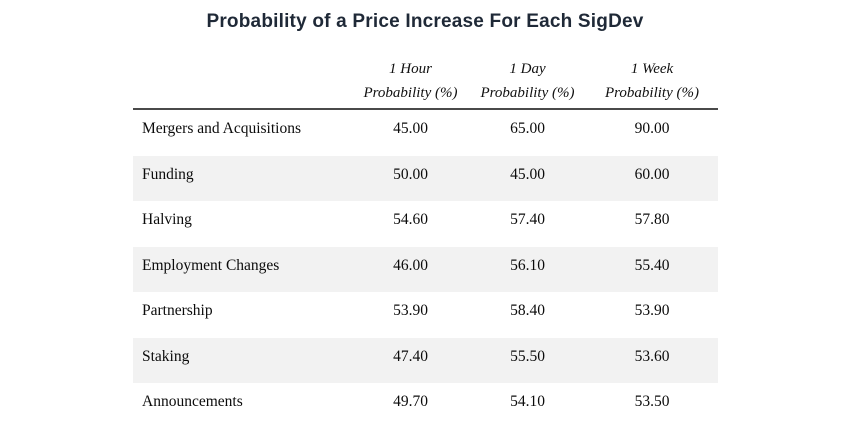 The image size is (850, 429). What do you see at coordinates (242, 81) in the screenshot?
I see `header-empty-cell` at bounding box center [242, 81].